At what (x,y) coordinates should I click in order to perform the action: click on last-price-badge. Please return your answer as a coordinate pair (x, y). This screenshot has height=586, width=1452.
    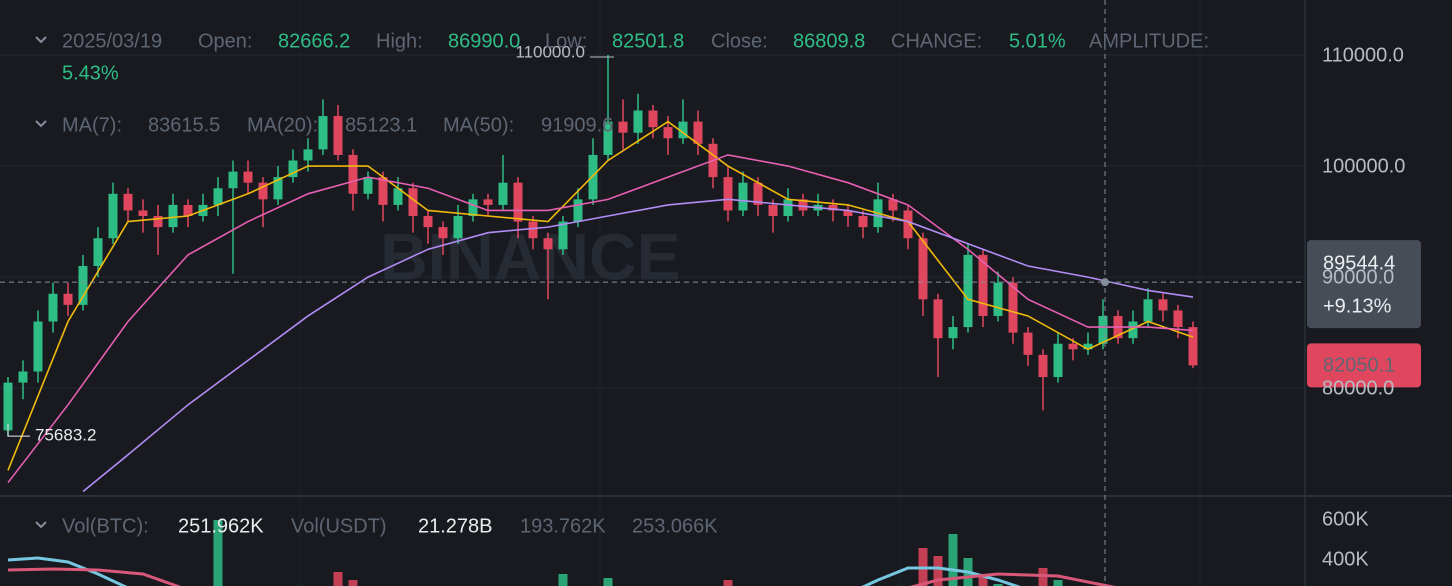
    Looking at the image, I should click on (1364, 365).